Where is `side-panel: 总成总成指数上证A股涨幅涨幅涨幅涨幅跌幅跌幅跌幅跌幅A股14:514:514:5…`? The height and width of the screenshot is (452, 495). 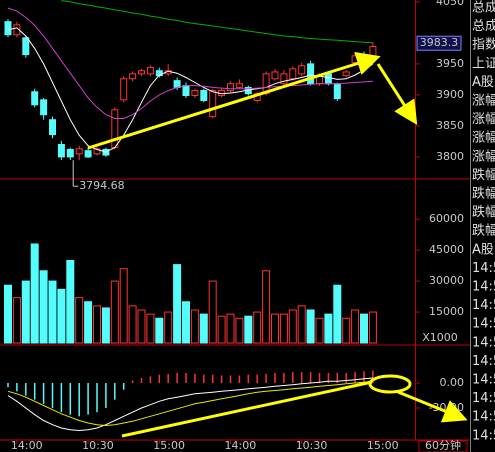 side-panel: 总成总成指数上证A股涨幅涨幅涨幅涨幅跌幅跌幅跌幅跌幅A股14:514:514:5… is located at coordinates (483, 222).